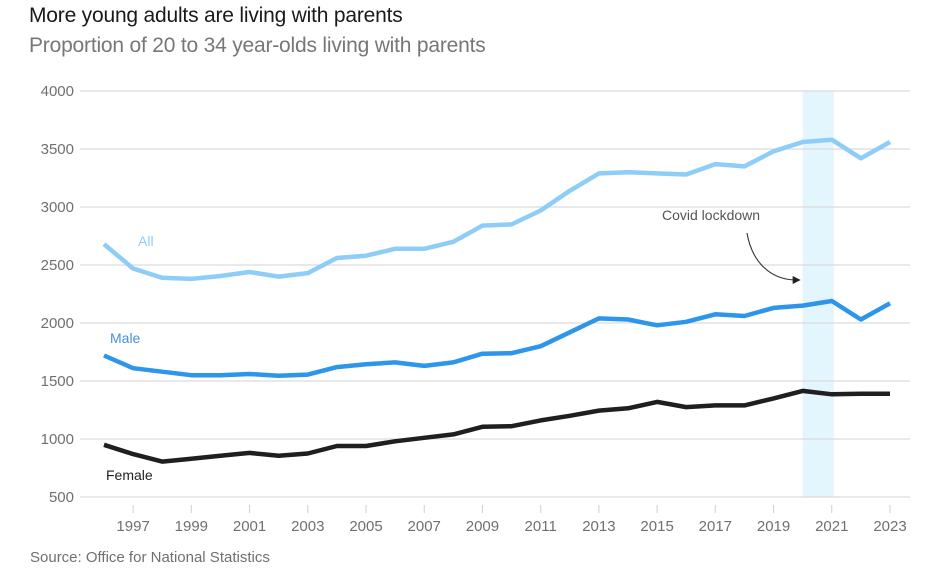 The width and height of the screenshot is (930, 575). I want to click on x-tick-label: 2021, so click(831, 526).